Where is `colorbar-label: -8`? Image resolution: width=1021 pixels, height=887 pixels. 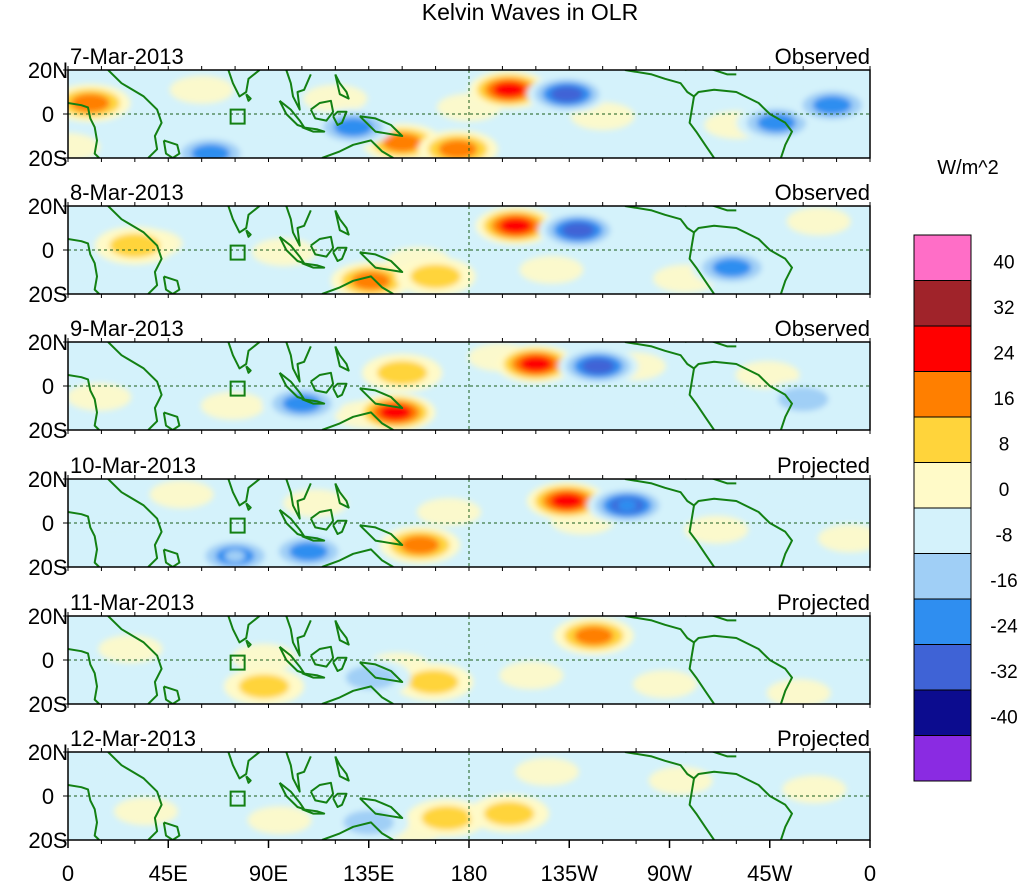
colorbar-label: -8 is located at coordinates (1004, 536).